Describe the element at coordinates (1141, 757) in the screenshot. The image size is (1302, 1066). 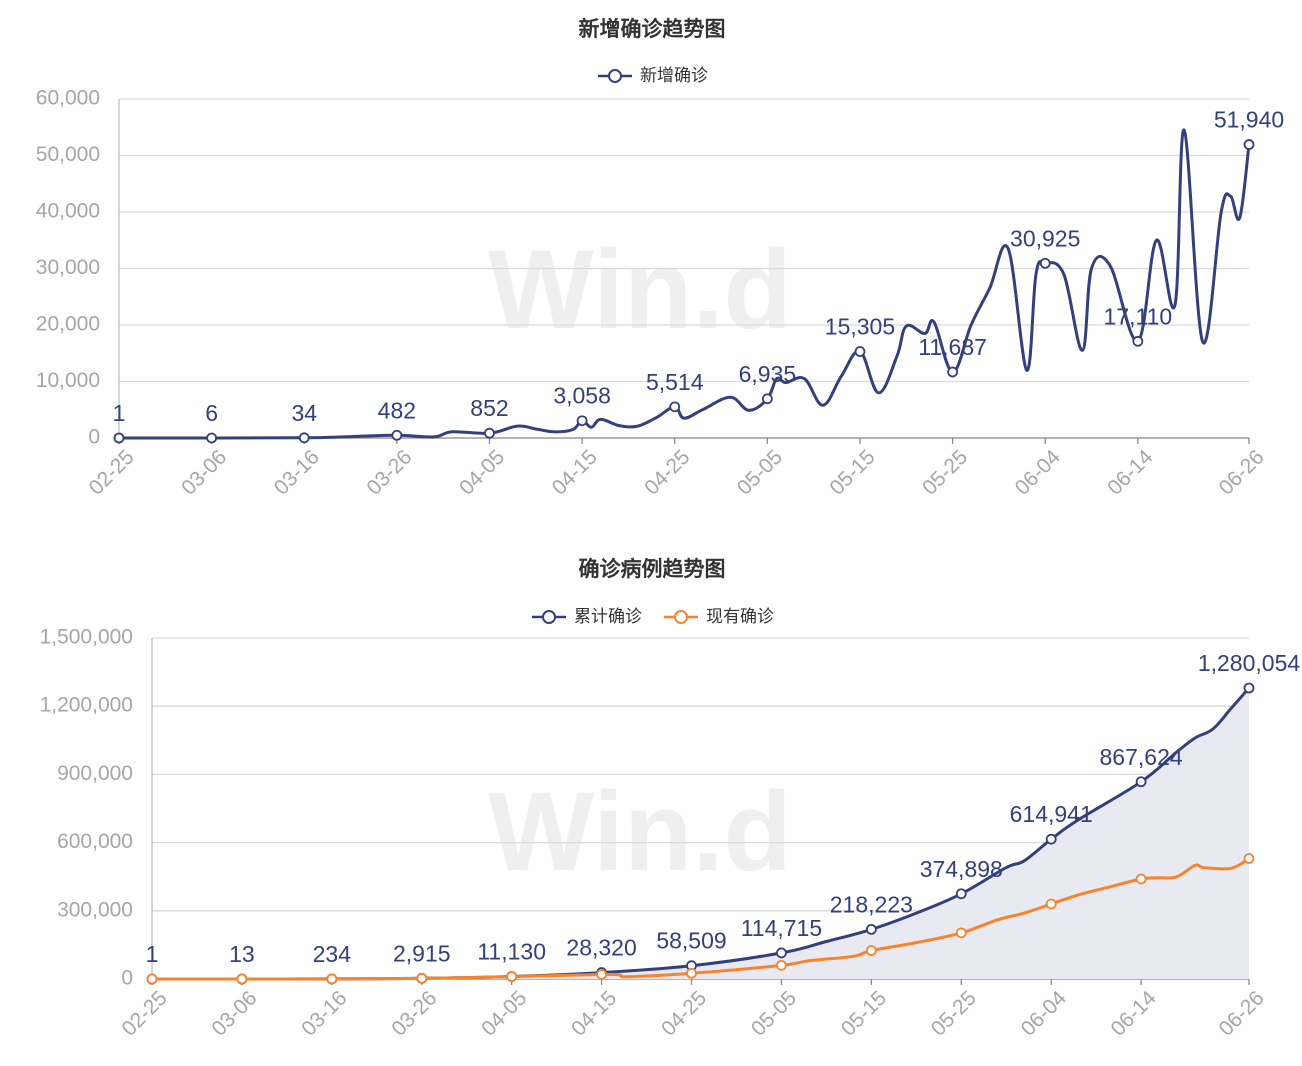
I see `data-label: 867,624` at that location.